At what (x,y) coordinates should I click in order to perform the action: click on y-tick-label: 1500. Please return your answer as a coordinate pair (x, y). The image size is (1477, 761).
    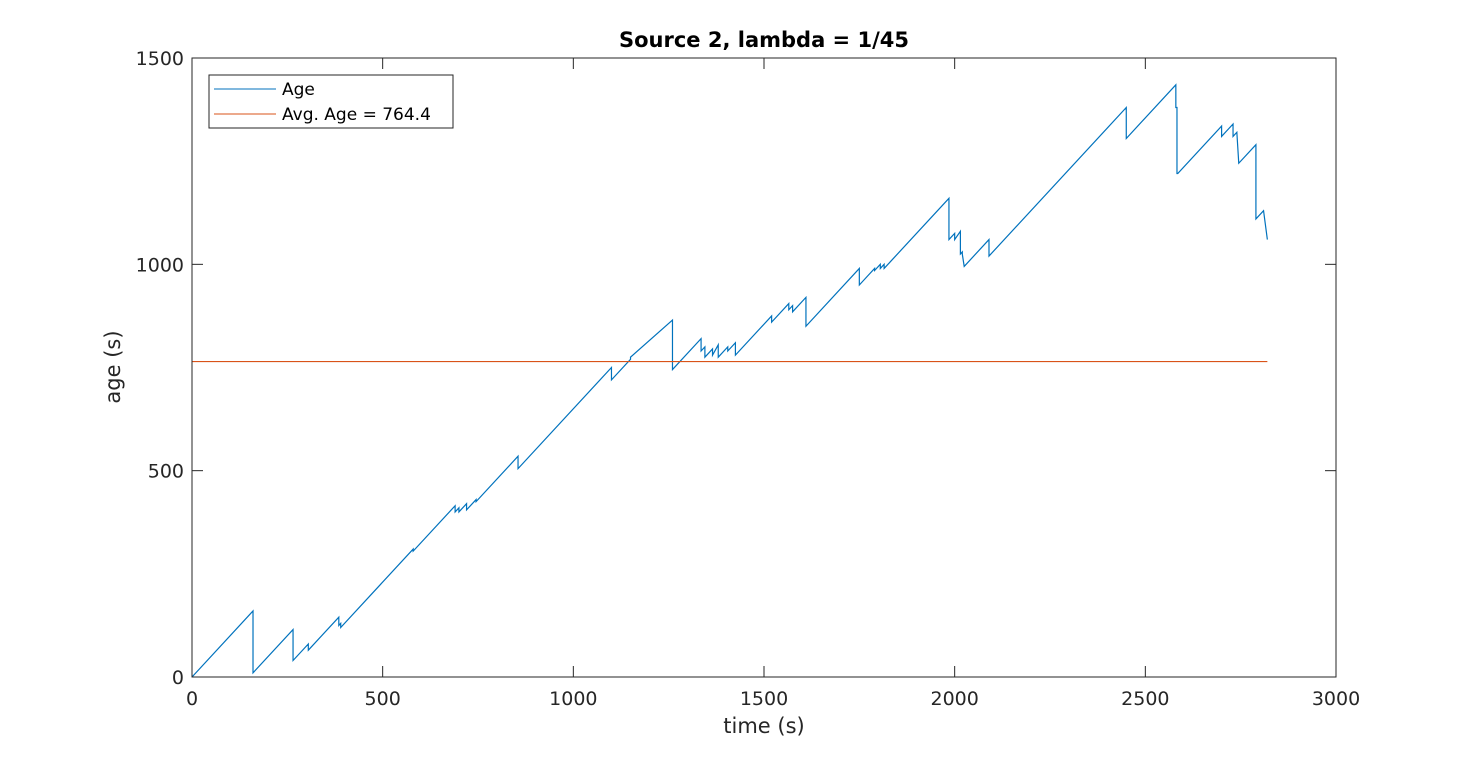
    Looking at the image, I should click on (160, 59).